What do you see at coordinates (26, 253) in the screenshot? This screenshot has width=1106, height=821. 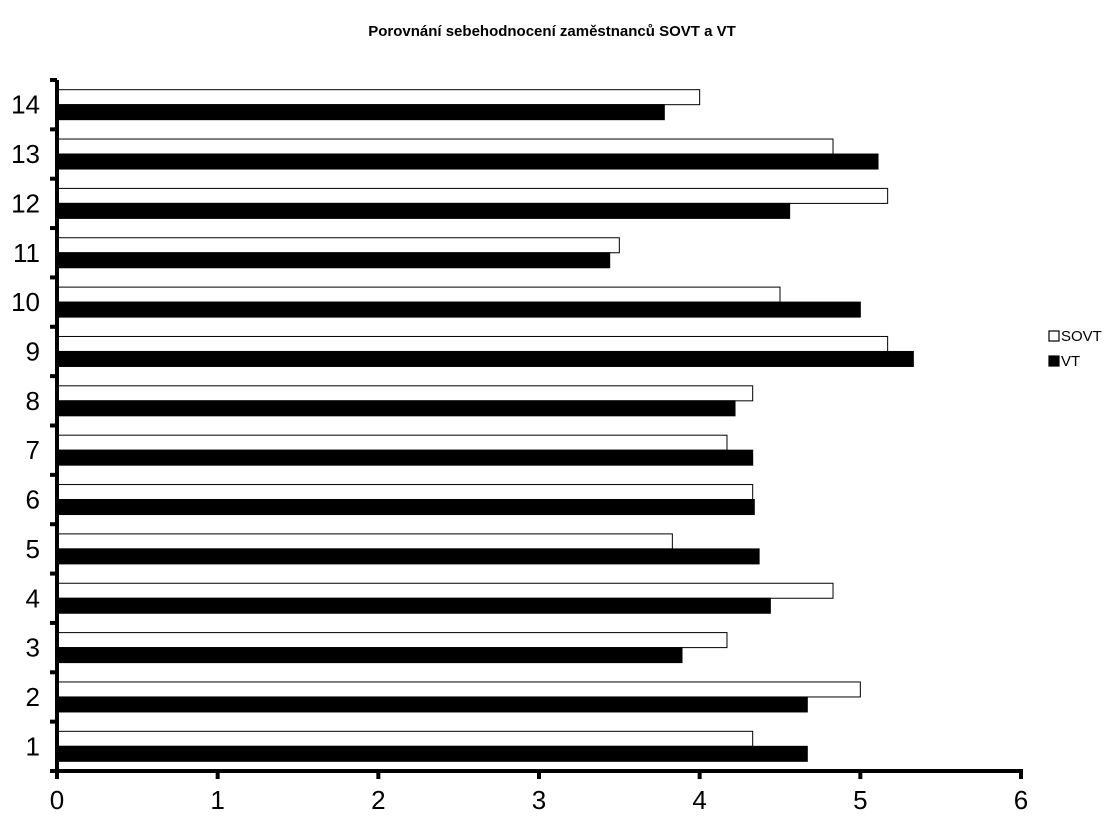 I see `y-tick-label: 11` at bounding box center [26, 253].